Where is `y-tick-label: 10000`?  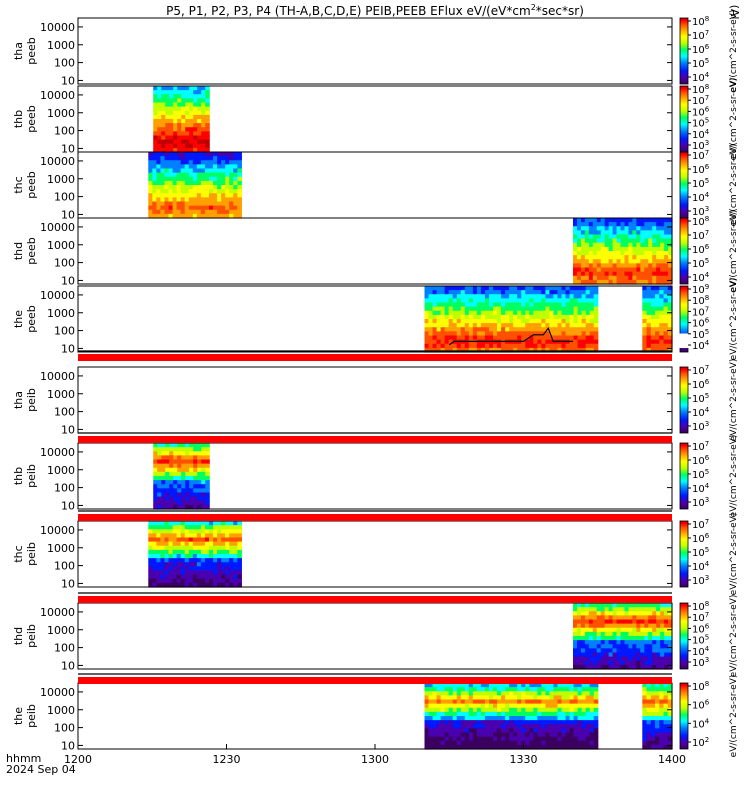
y-tick-label: 10000 is located at coordinates (57, 692).